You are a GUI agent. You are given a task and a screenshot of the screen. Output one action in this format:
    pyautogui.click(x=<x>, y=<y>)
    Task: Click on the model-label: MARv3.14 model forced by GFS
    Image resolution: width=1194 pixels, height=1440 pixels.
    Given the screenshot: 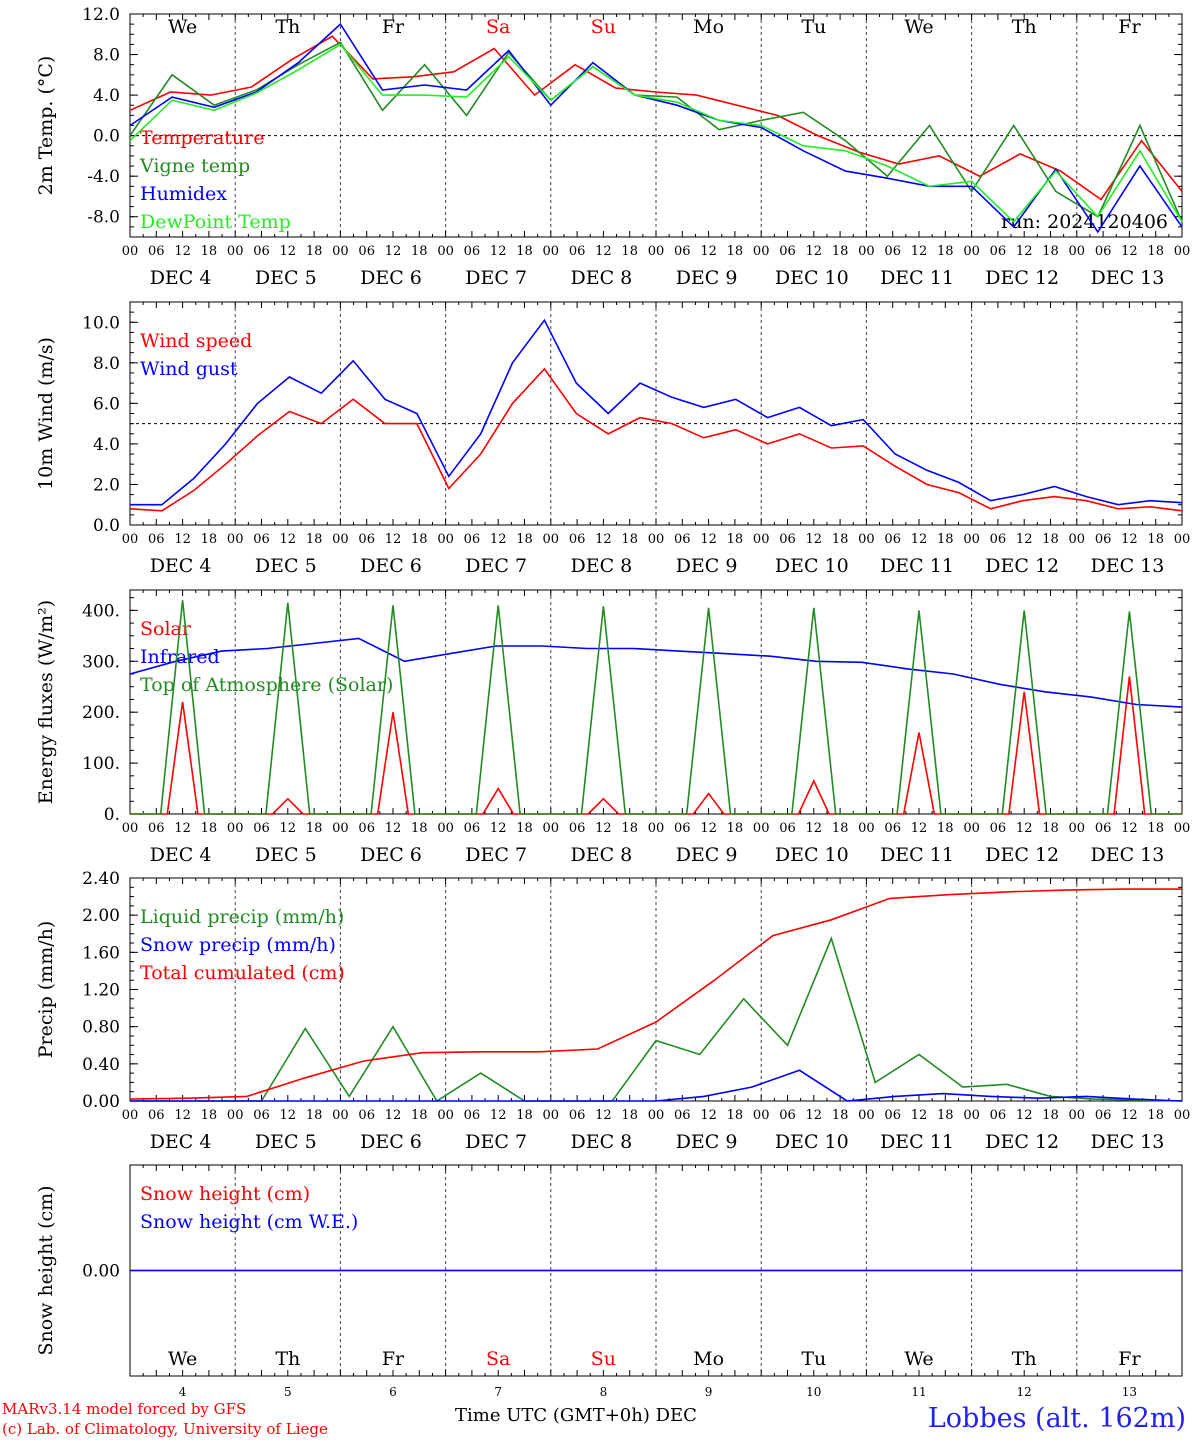 What is the action you would take?
    pyautogui.click(x=124, y=1409)
    